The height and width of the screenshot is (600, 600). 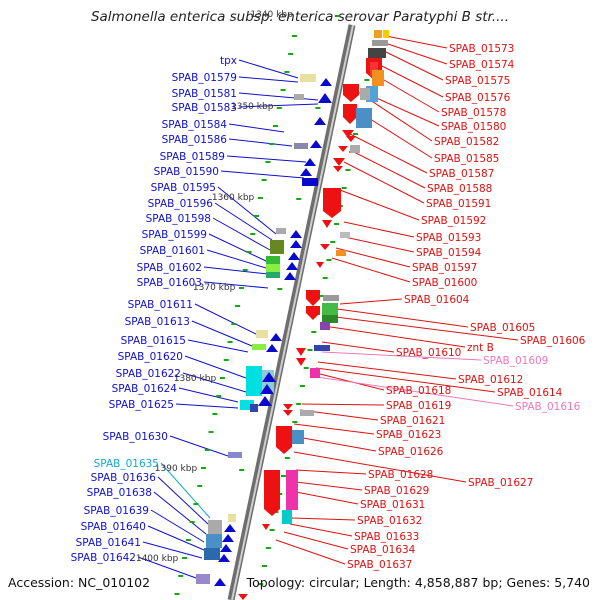 What do you see at coordinates (150, 357) in the screenshot?
I see `gene-label: SPAB_01620` at bounding box center [150, 357].